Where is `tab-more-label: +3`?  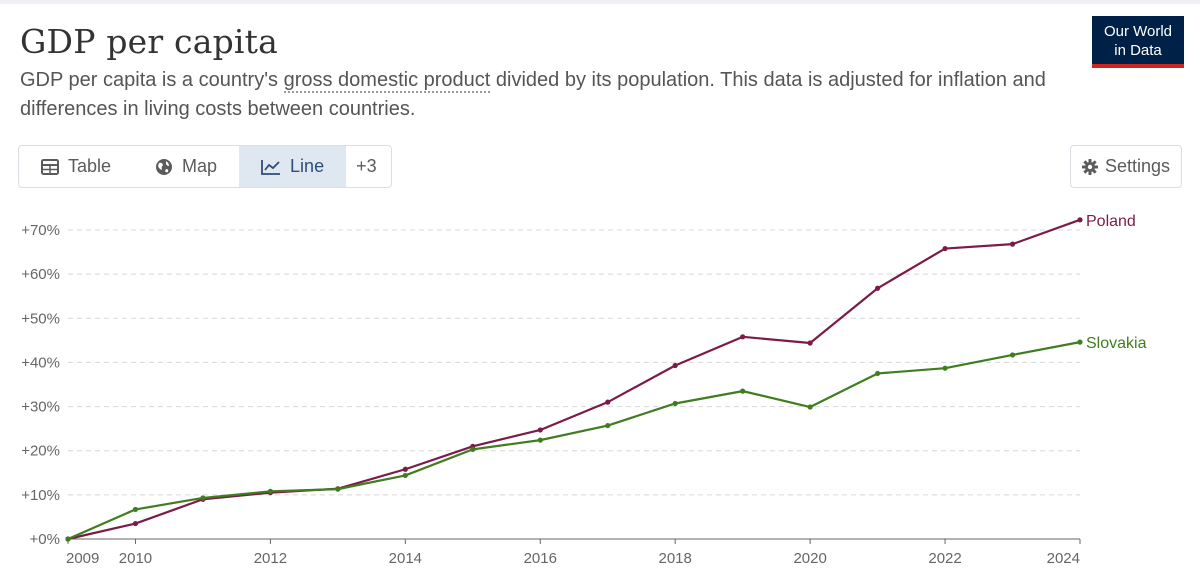 tab-more-label: +3 is located at coordinates (366, 166).